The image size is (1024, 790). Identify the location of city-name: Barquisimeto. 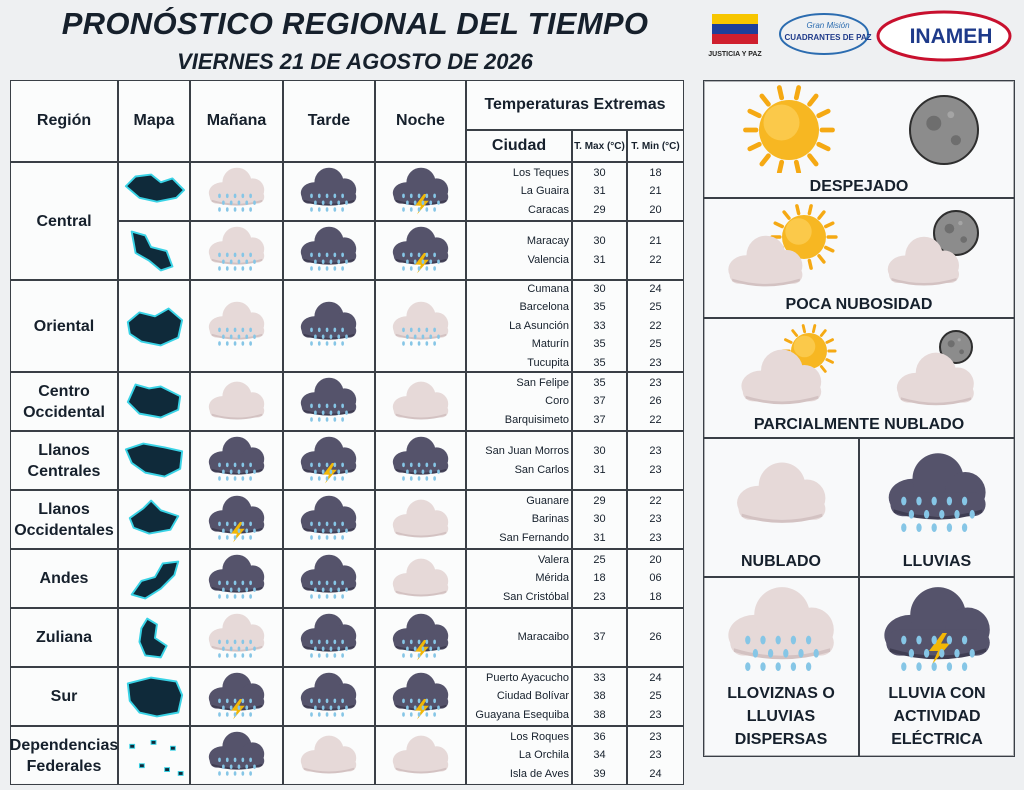
(517, 421).